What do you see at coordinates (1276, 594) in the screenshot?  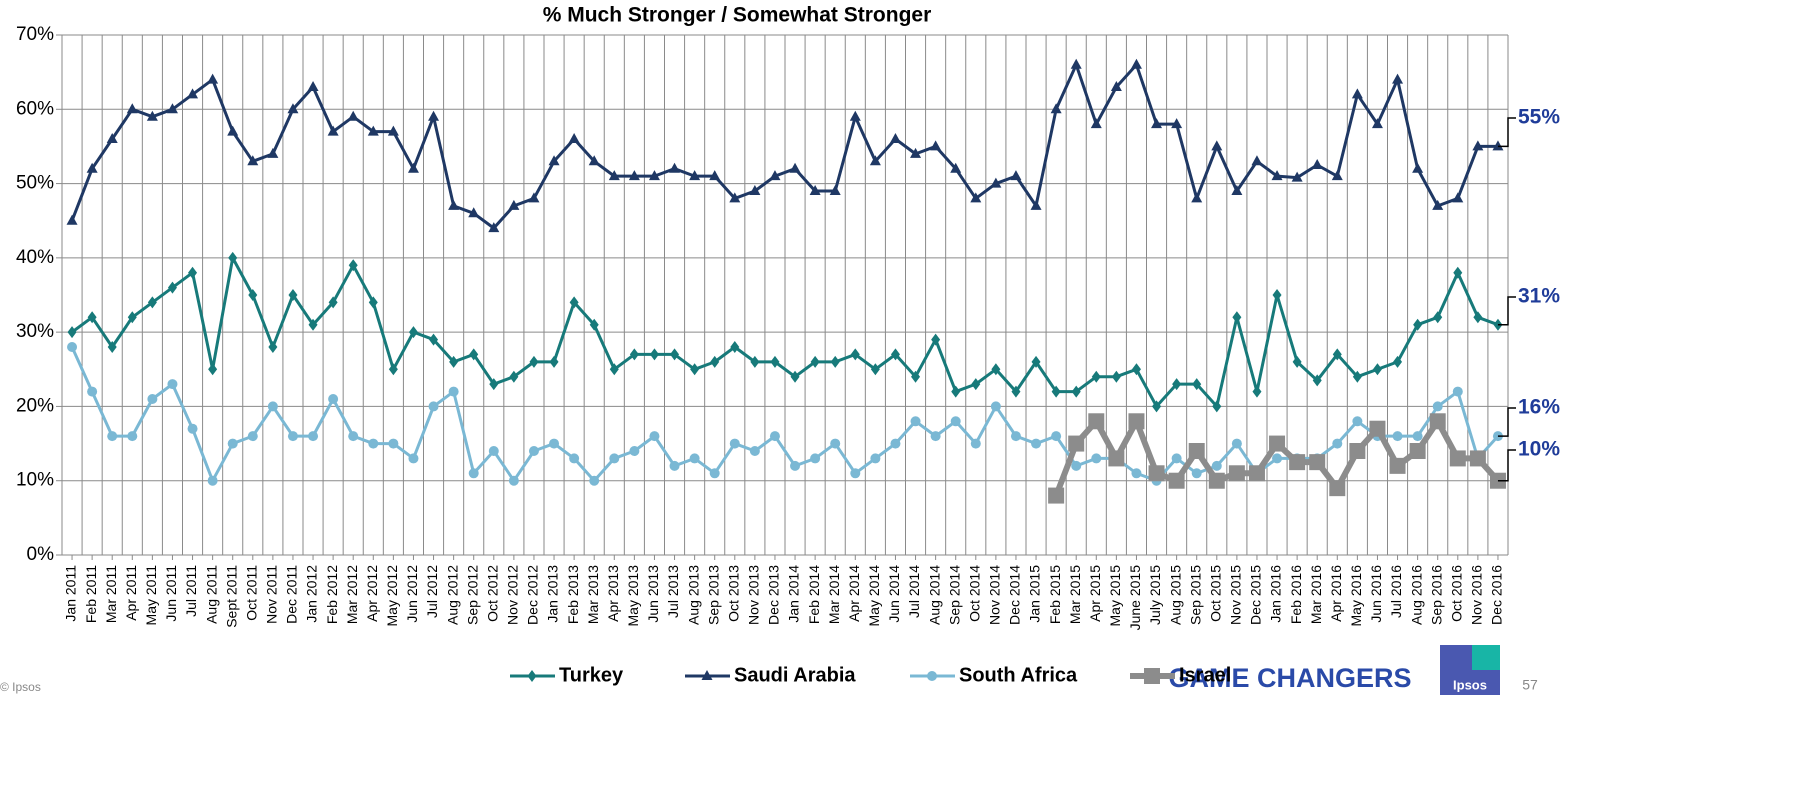 I see `x-tick-label: Jan 2016` at bounding box center [1276, 594].